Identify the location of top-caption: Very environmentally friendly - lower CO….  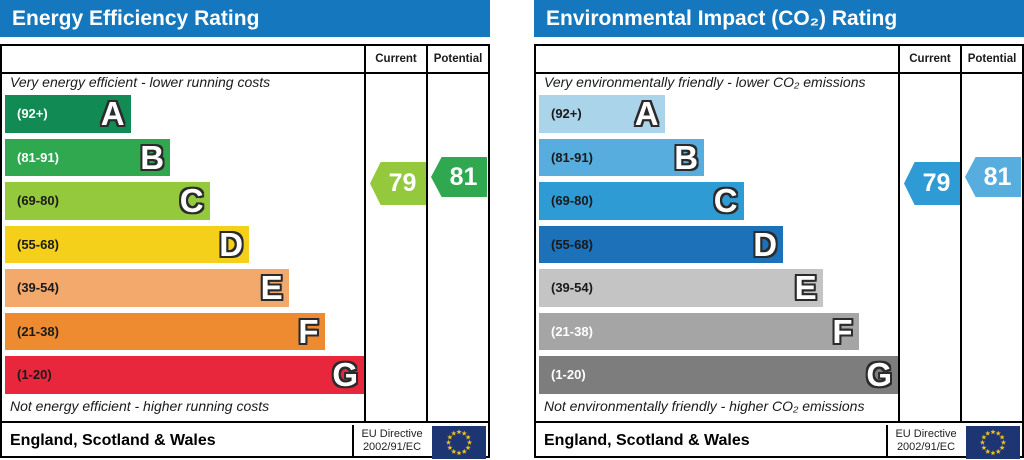
(705, 82).